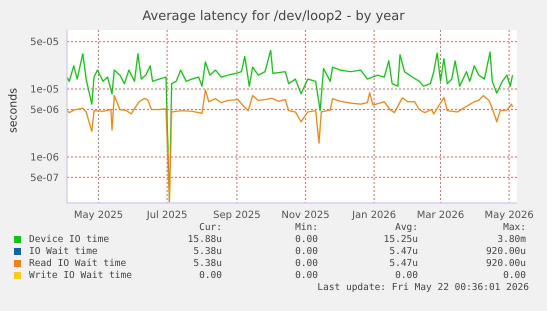 The height and width of the screenshot is (311, 547). I want to click on text: 15.25u, so click(400, 239).